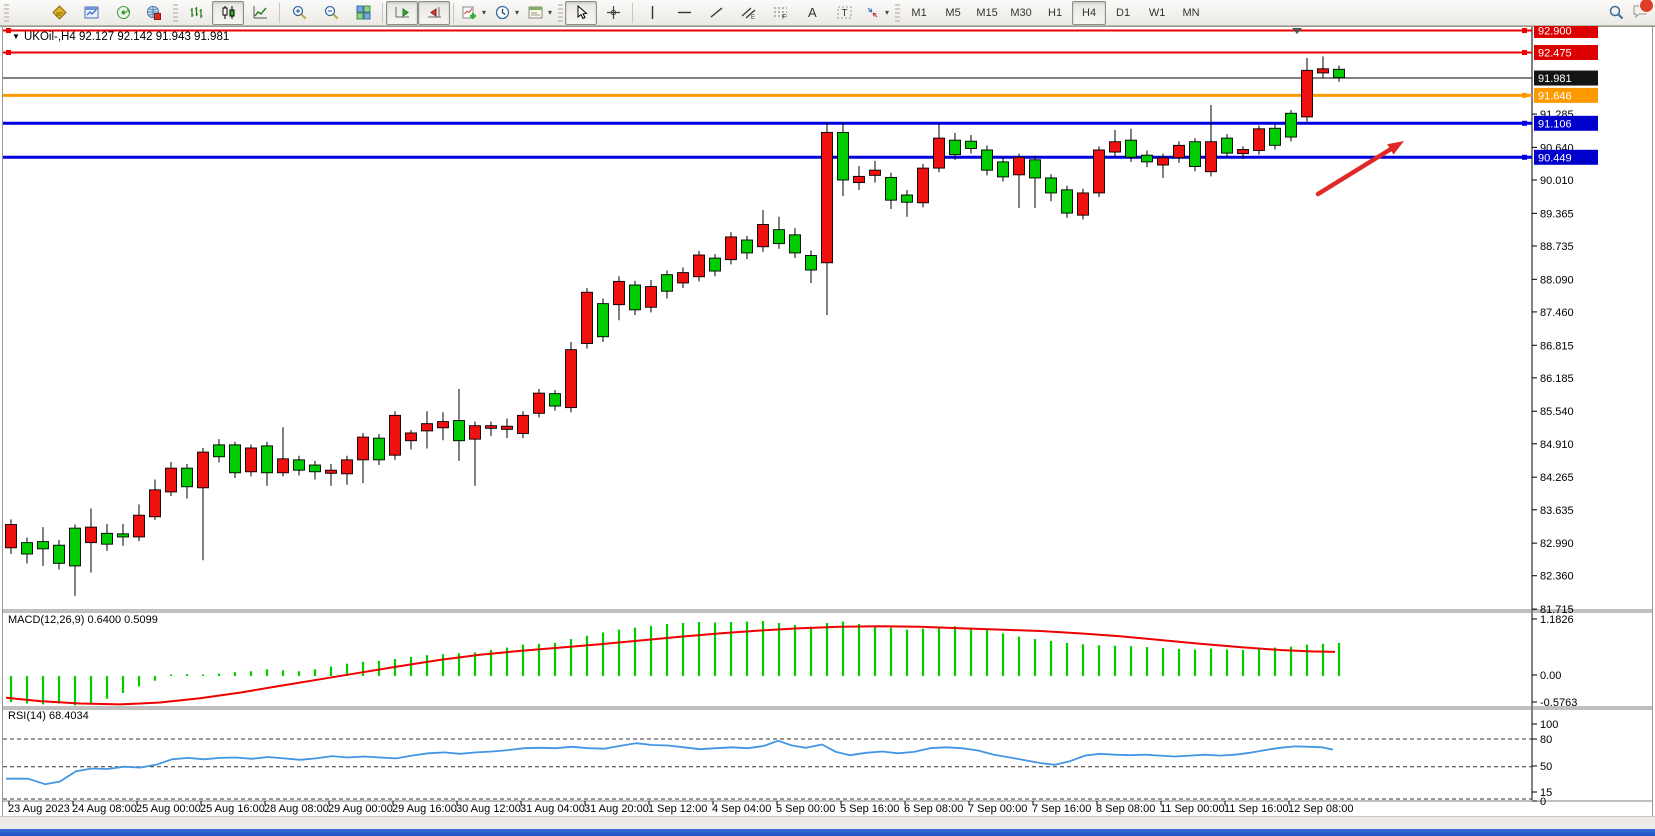 The image size is (1655, 836). I want to click on tile-windows-button, so click(363, 13).